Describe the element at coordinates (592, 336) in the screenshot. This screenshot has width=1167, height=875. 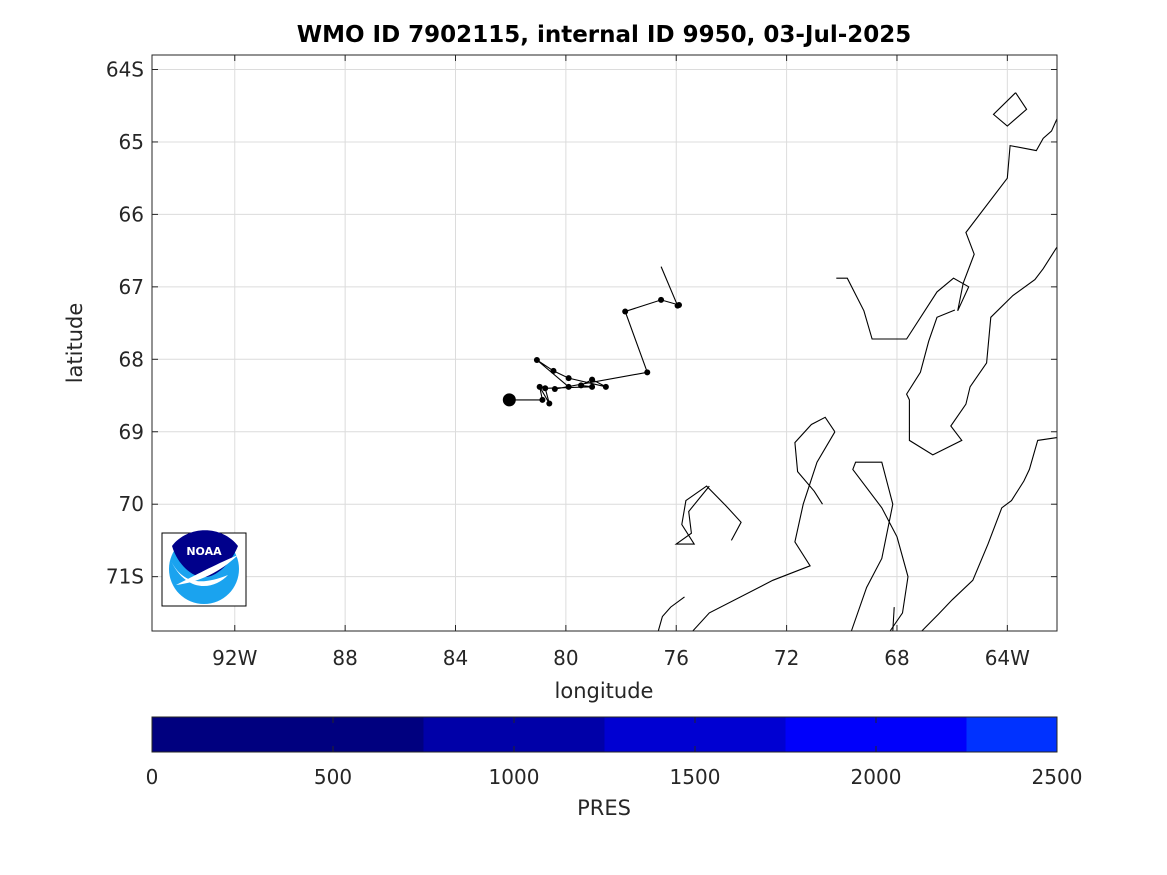
I see `float-trajectory` at that location.